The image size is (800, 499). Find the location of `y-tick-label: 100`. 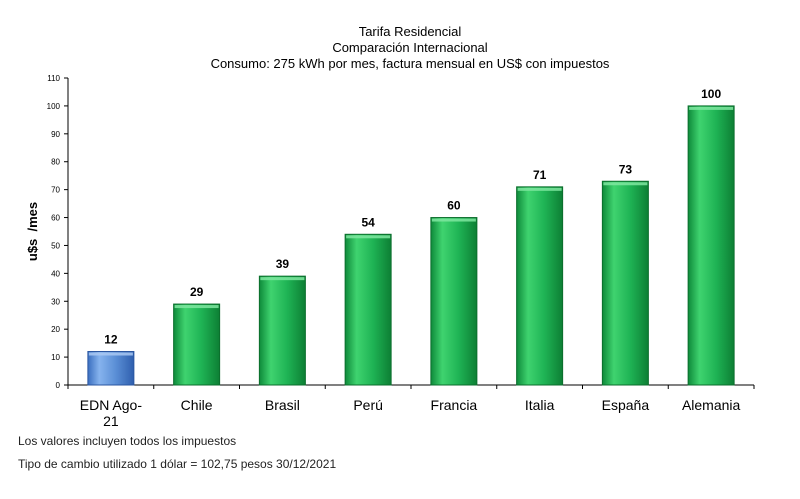

y-tick-label: 100 is located at coordinates (54, 106).